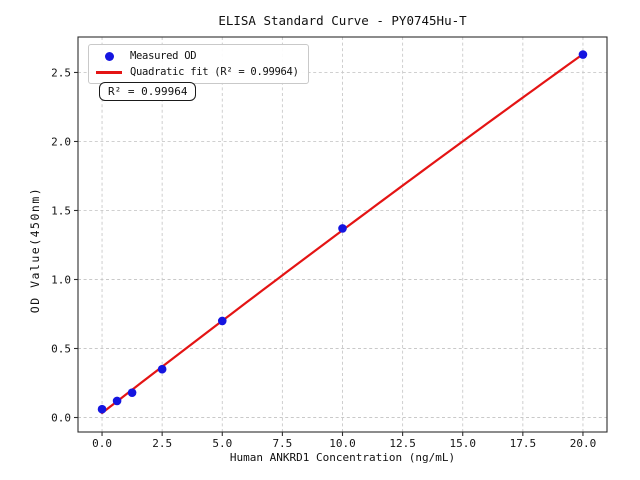  I want to click on fit-line-icon, so click(109, 72).